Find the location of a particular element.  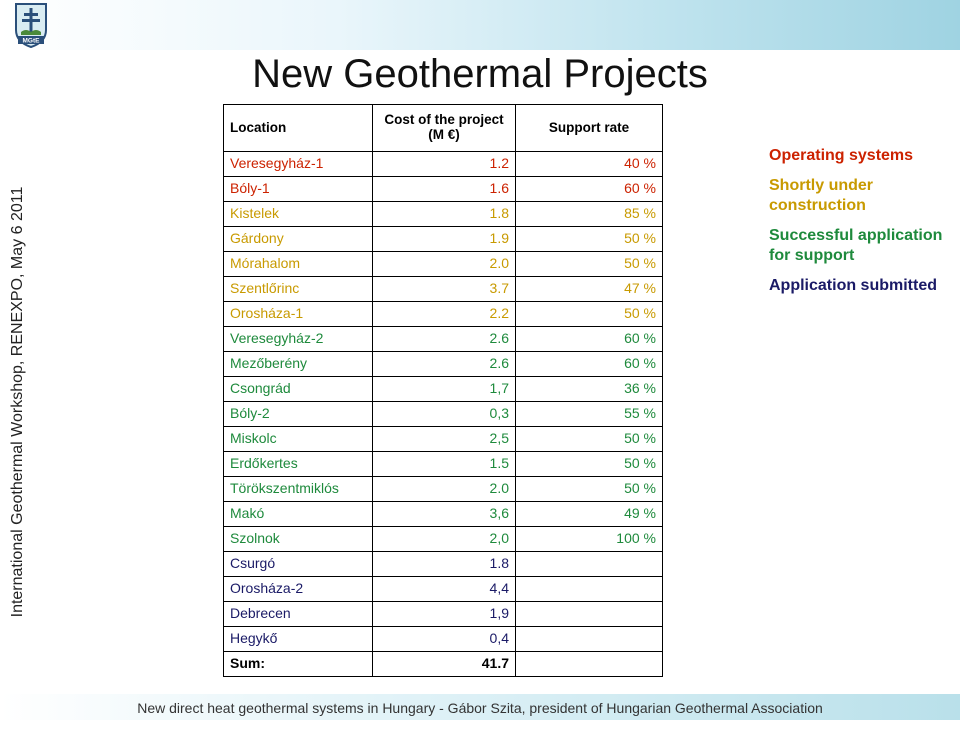

table-row: Erdőkertes 1.5 50 % is located at coordinates (443, 464).